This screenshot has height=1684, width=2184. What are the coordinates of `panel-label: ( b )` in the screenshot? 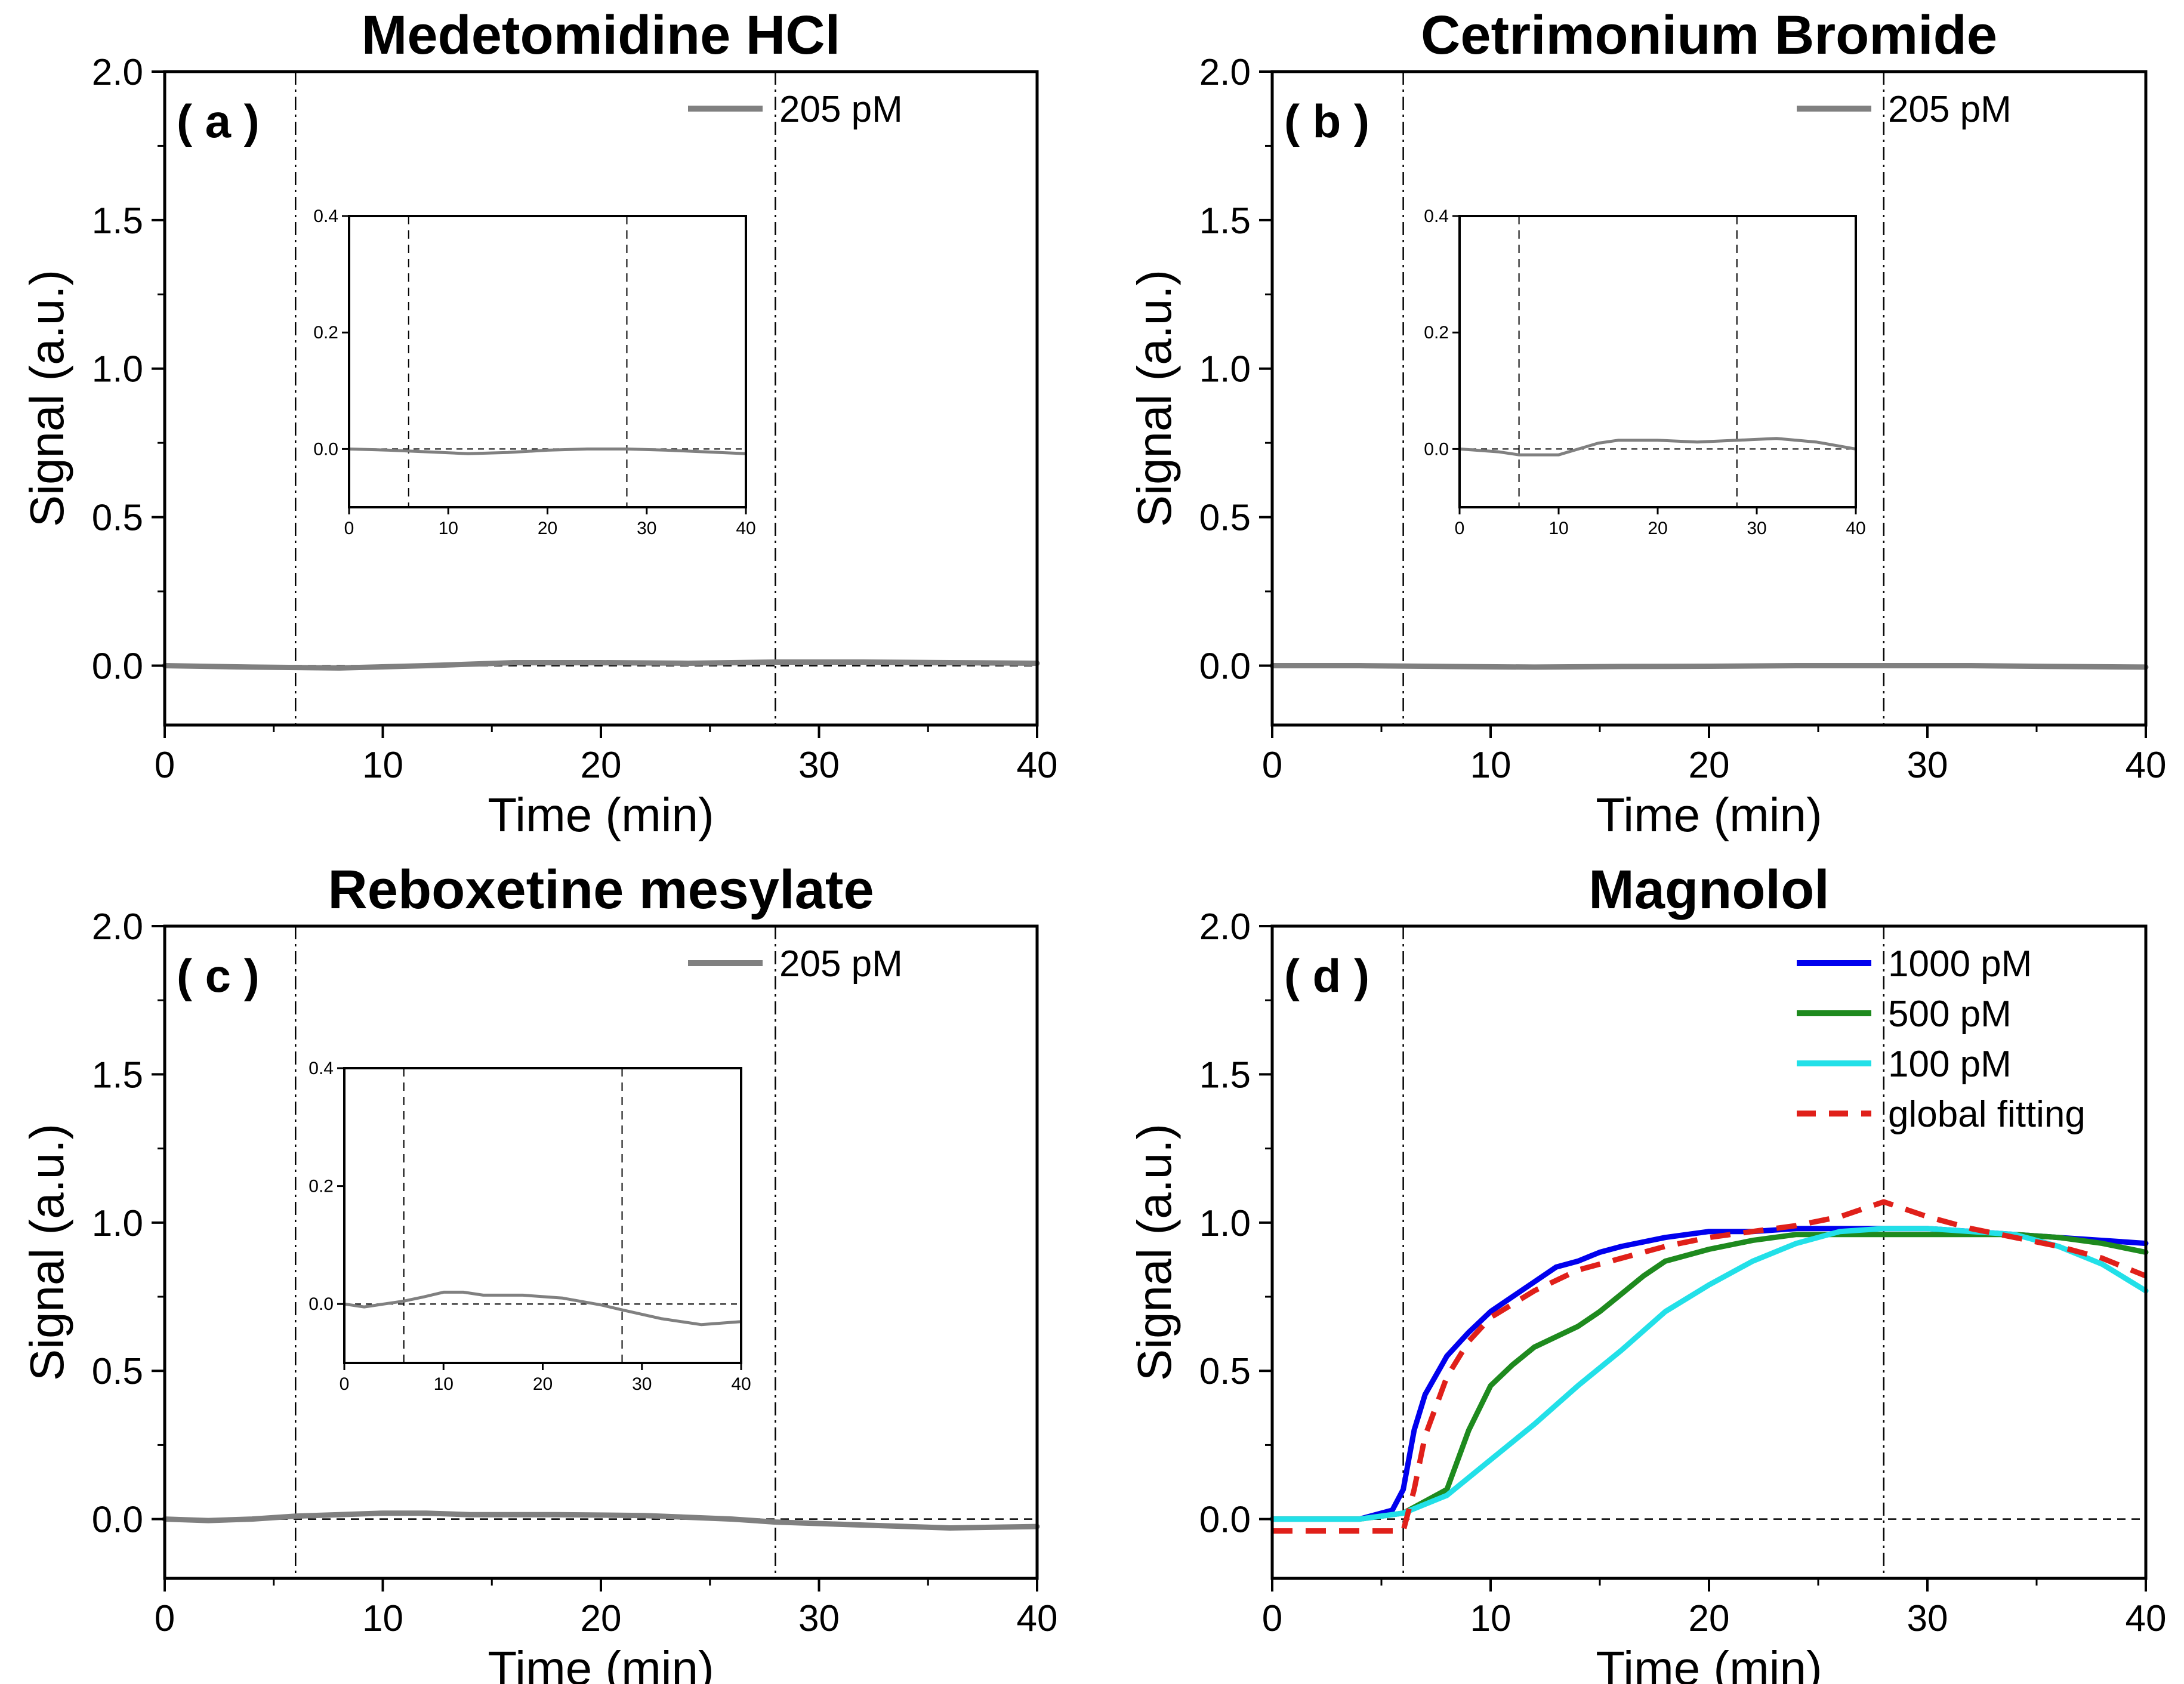 It's located at (1327, 121).